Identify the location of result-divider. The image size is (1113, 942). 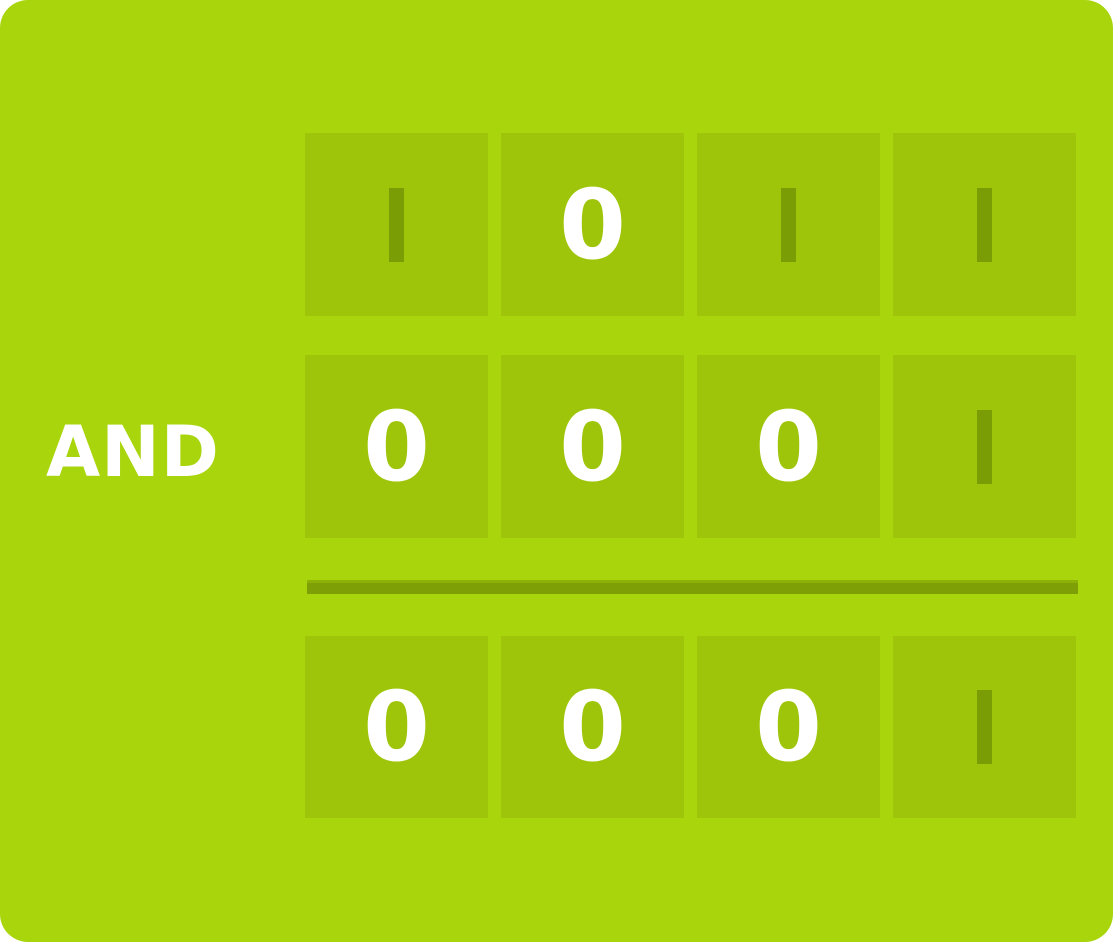
(692, 587).